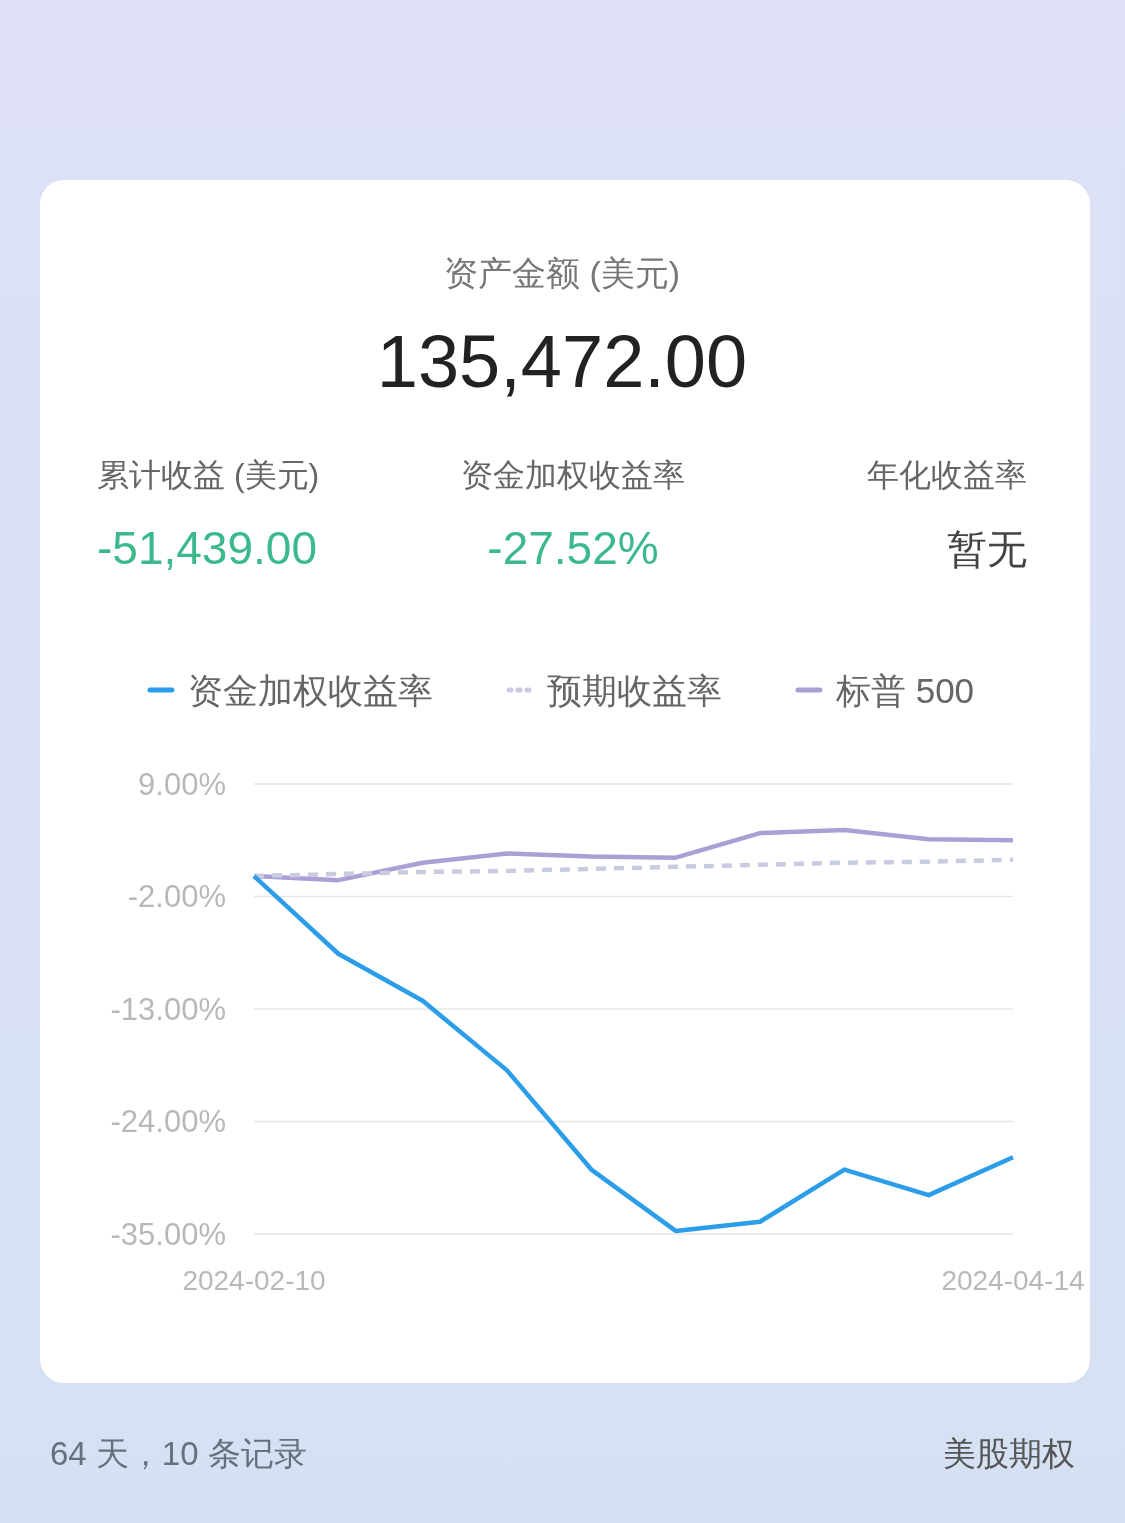  What do you see at coordinates (168, 1234) in the screenshot?
I see `y-tick-label: -35.00%` at bounding box center [168, 1234].